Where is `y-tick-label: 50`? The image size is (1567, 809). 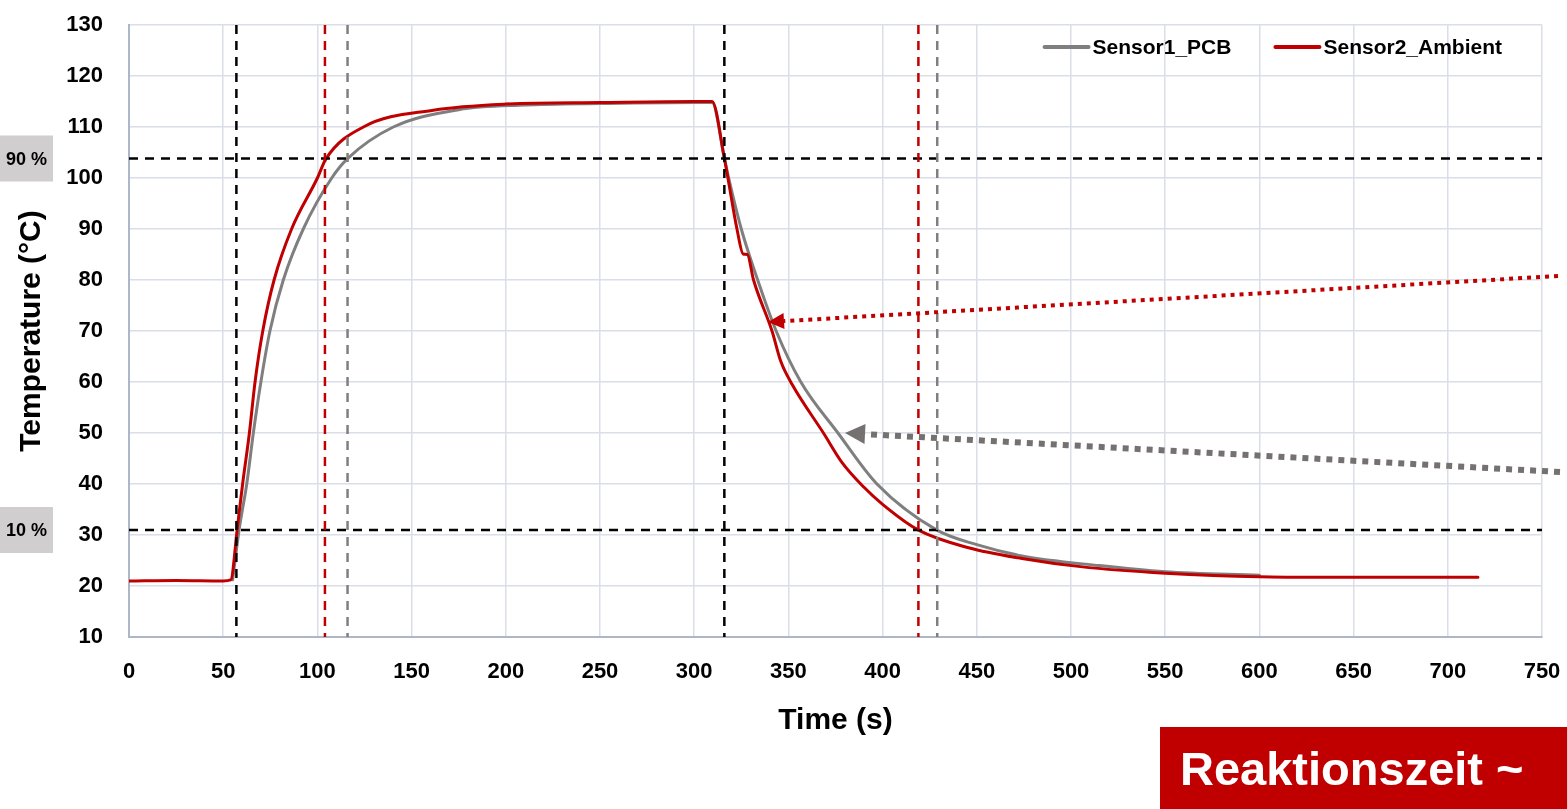 y-tick-label: 50 is located at coordinates (90, 432).